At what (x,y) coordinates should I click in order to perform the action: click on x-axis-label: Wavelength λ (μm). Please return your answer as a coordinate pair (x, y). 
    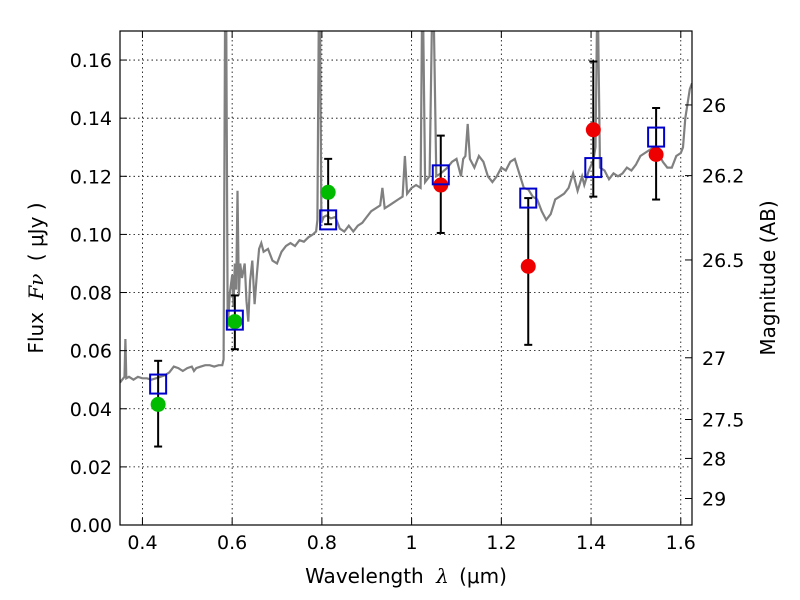
    Looking at the image, I should click on (406, 576).